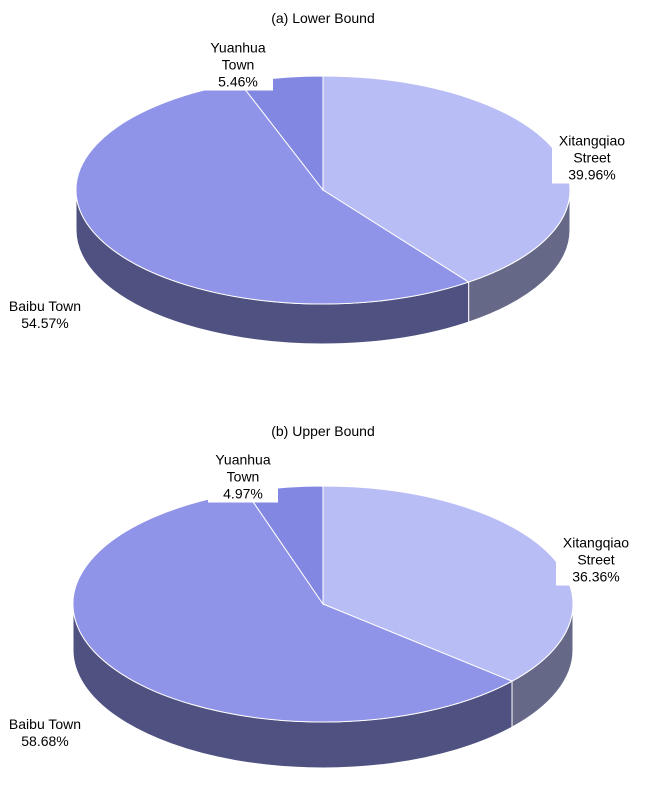  I want to click on data-label: Xitangqiao Street 39.96%, so click(592, 158).